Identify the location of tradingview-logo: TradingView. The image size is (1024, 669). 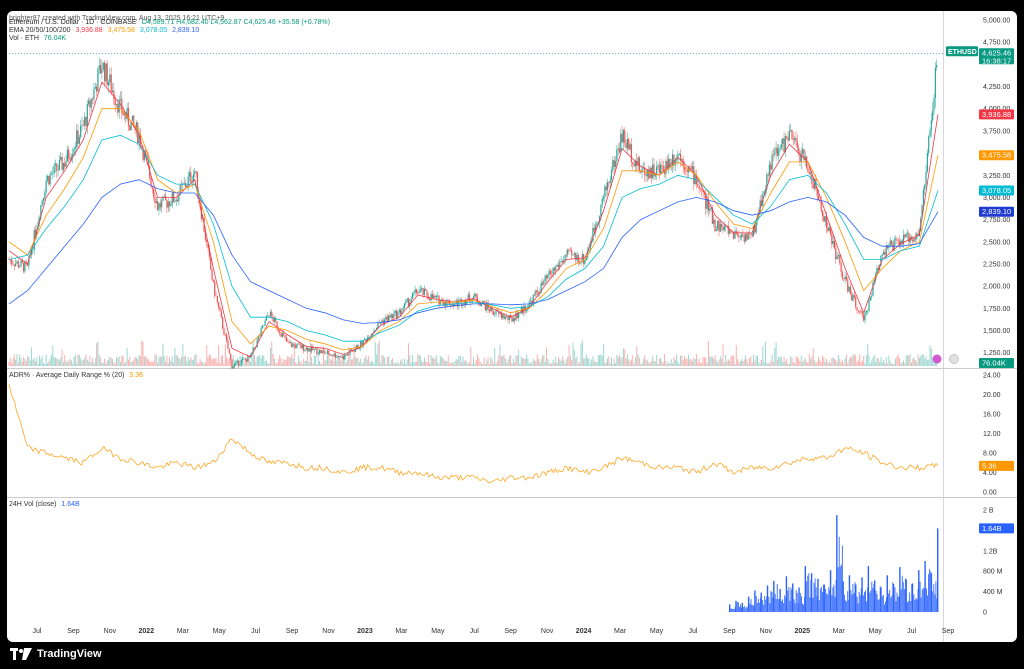
(56, 654).